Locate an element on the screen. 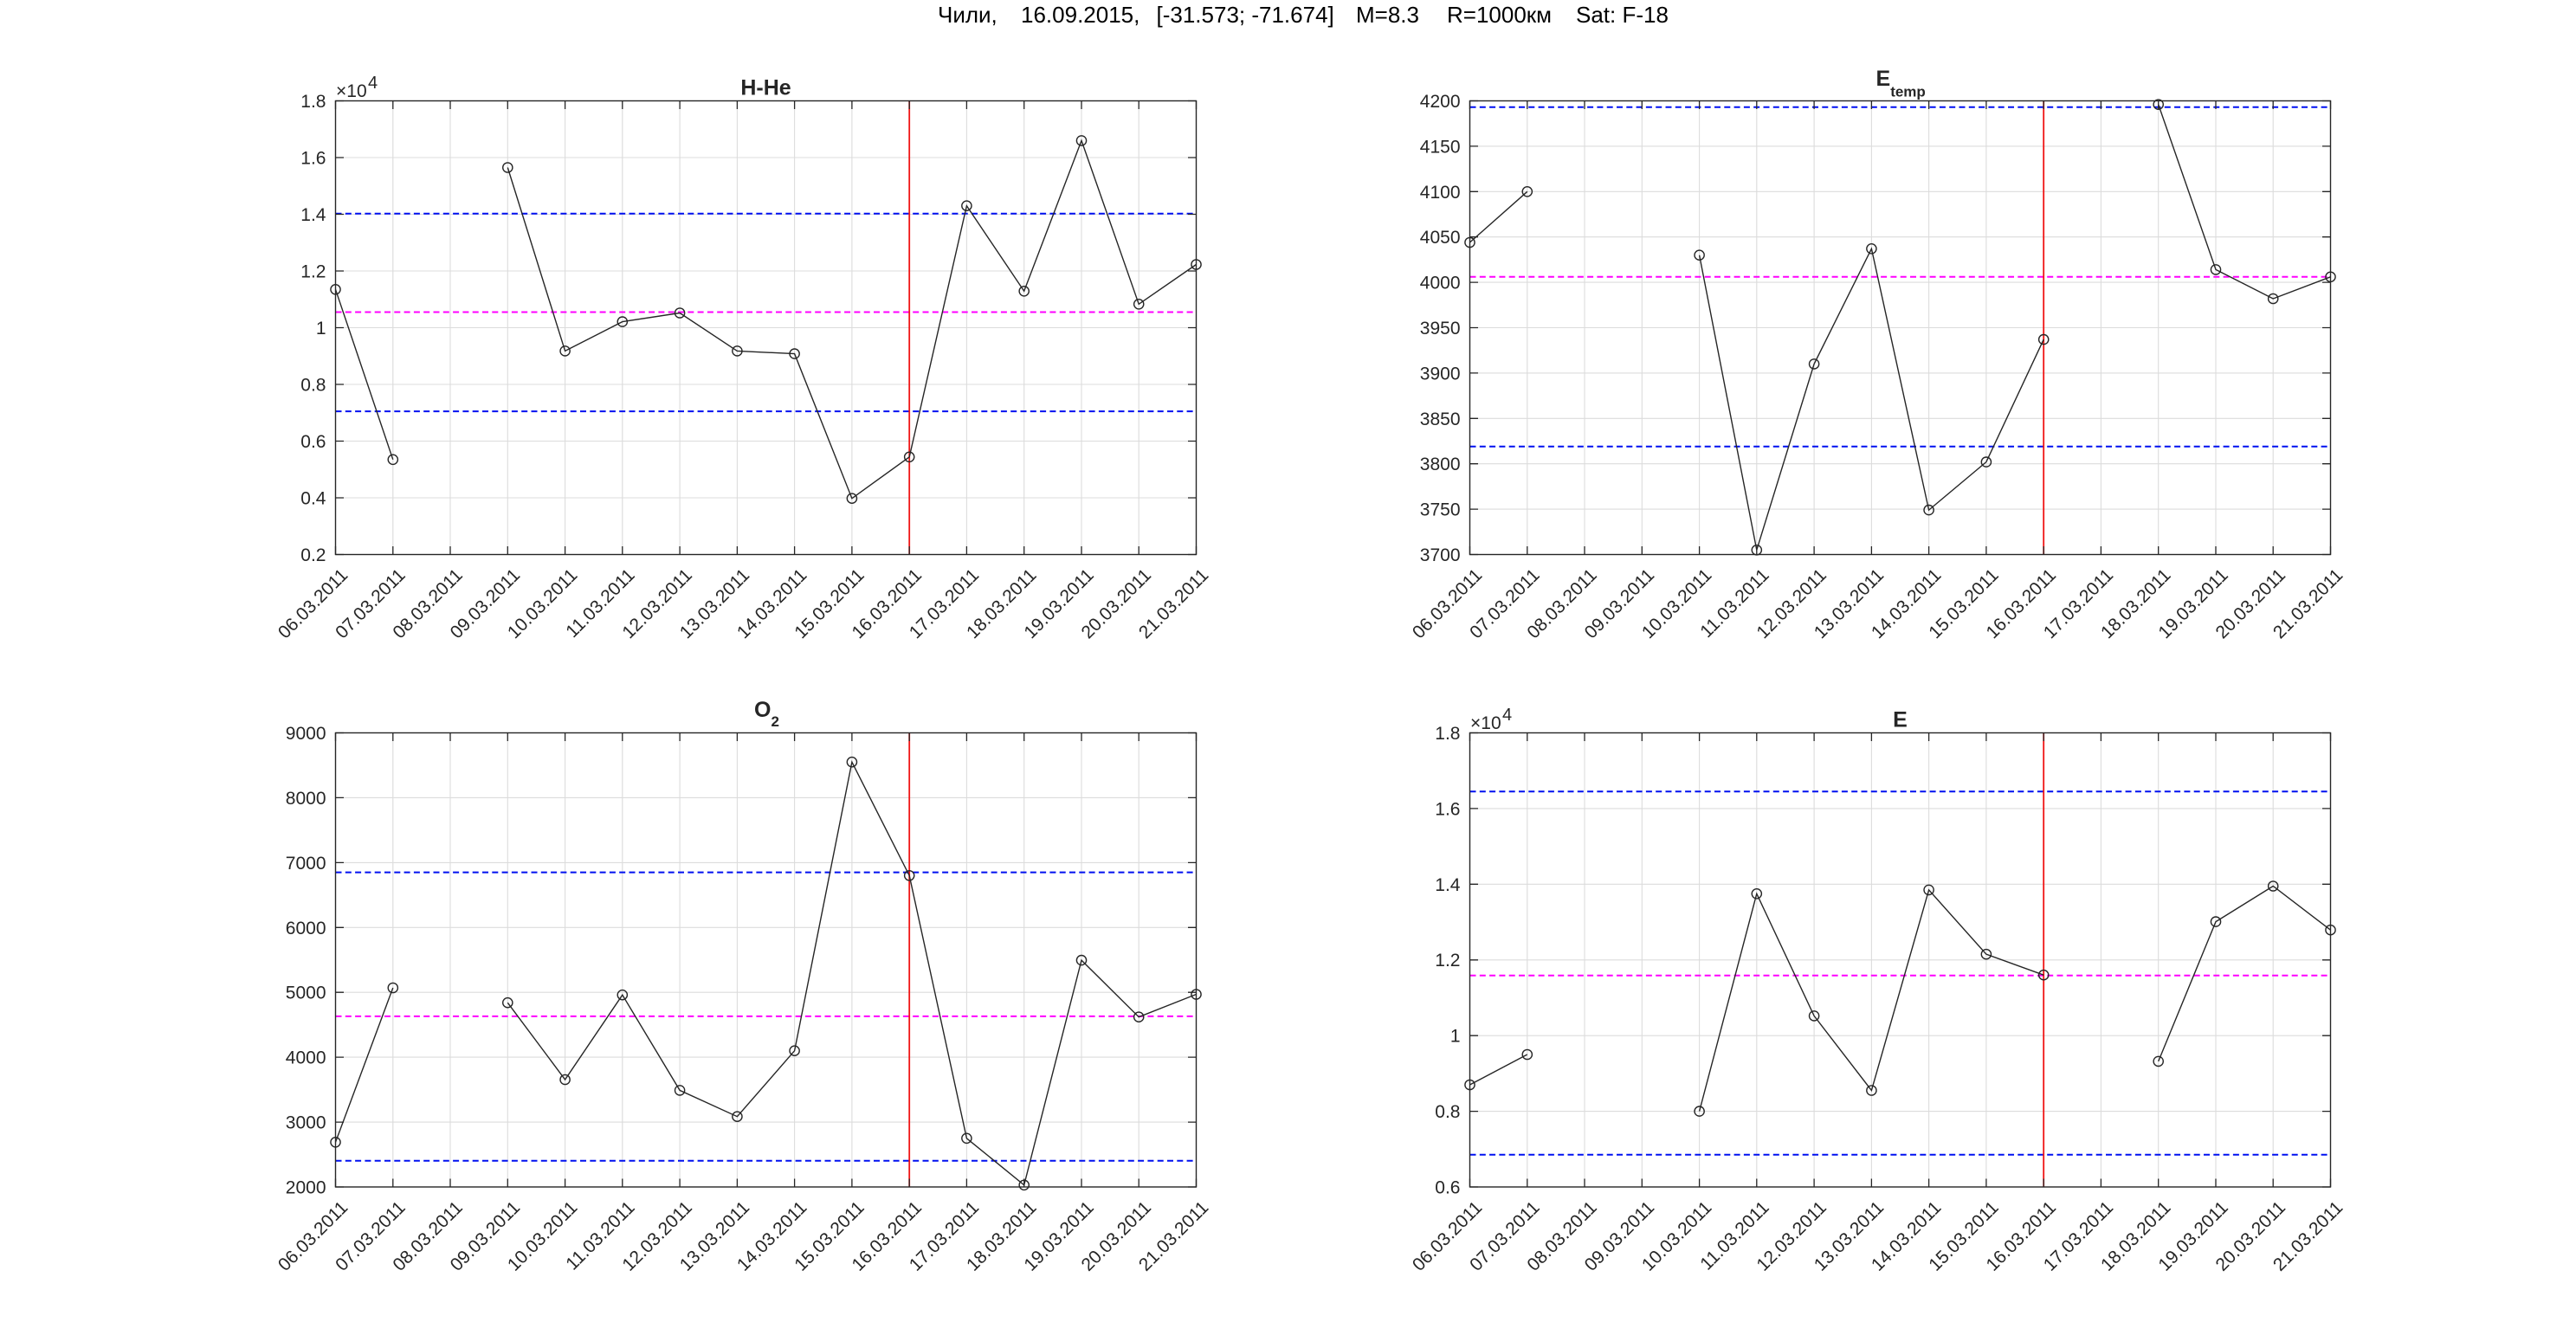 This screenshot has height=1335, width=2576. svg-text: 3000 is located at coordinates (306, 1123).